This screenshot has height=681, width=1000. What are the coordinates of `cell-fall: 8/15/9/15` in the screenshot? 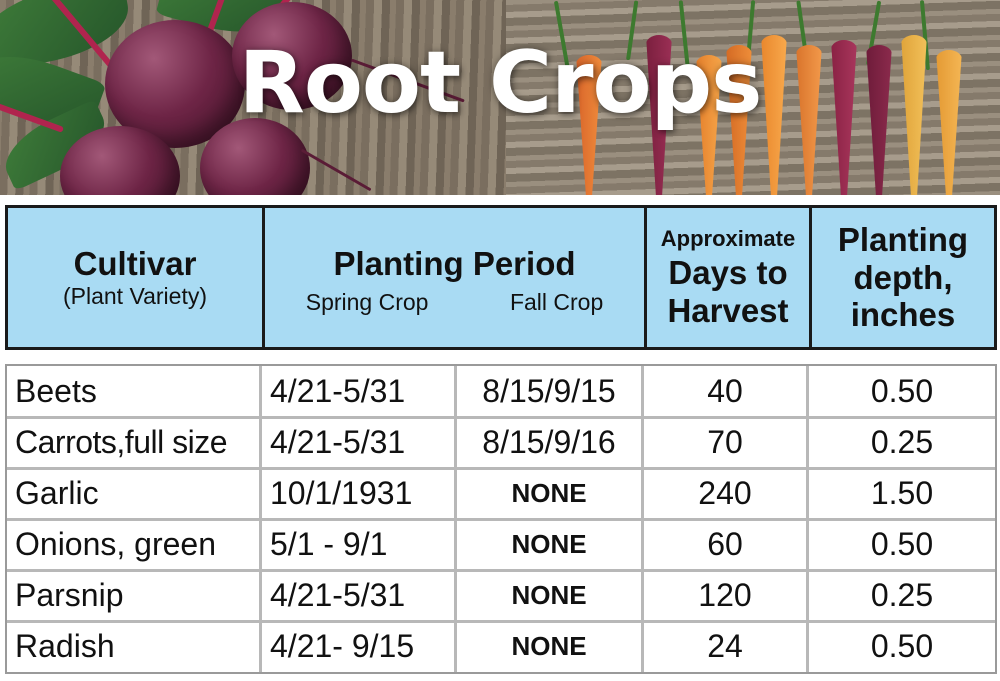 It's located at (549, 391).